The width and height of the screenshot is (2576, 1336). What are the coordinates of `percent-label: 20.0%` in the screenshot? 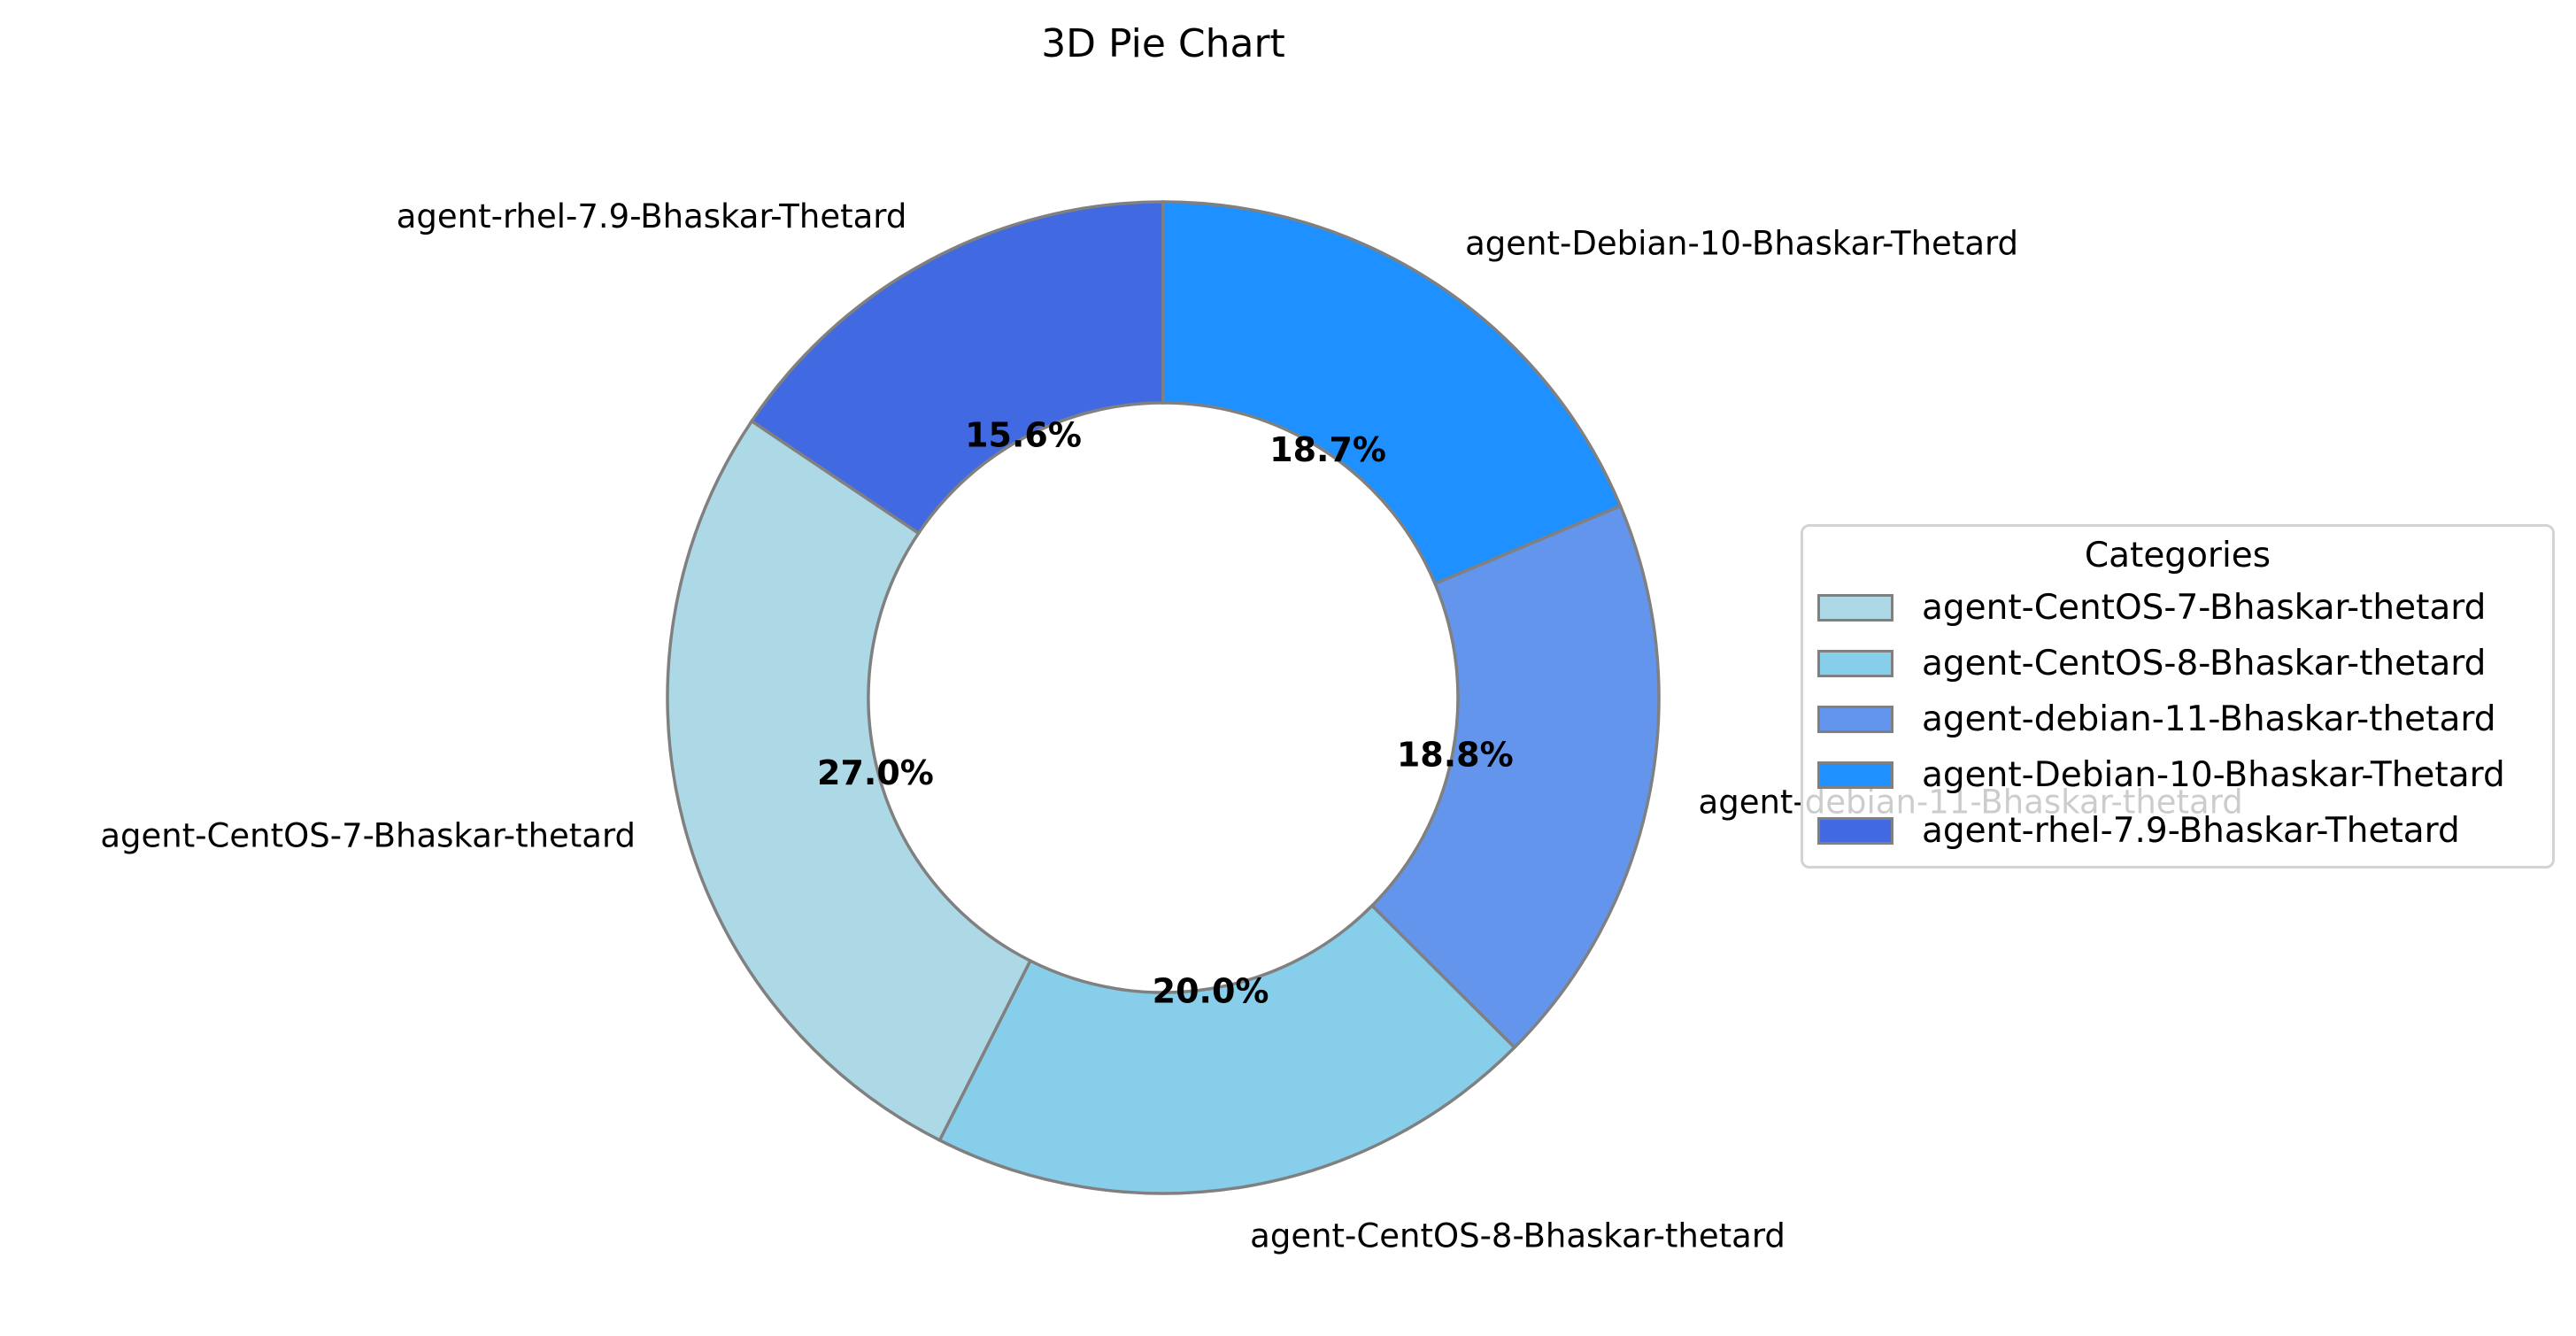 It's located at (1211, 991).